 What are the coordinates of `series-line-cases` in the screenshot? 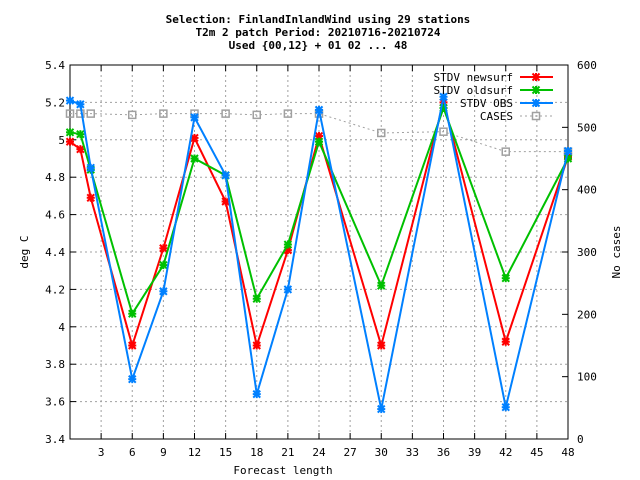 It's located at (319, 133).